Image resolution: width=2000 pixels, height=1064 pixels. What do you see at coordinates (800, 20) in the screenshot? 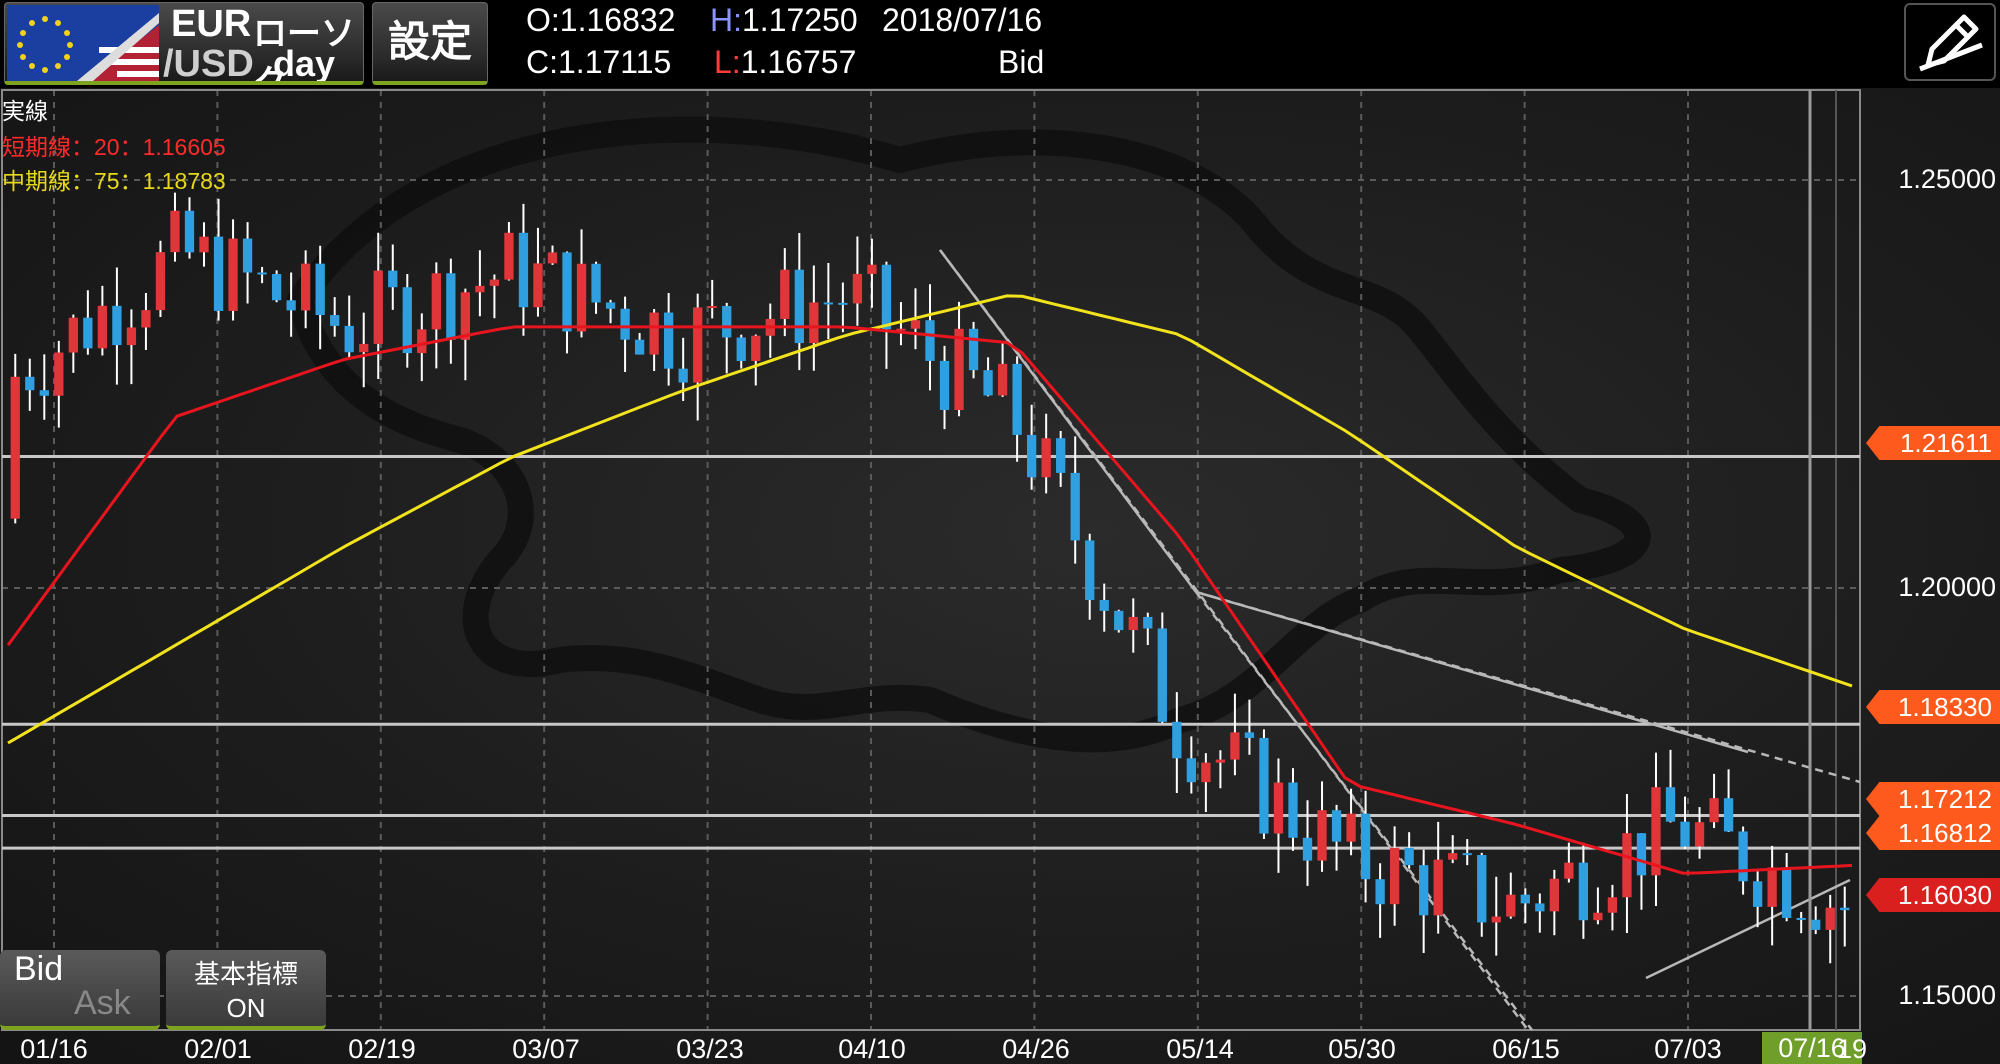
I see `high-value: 1.17250` at bounding box center [800, 20].